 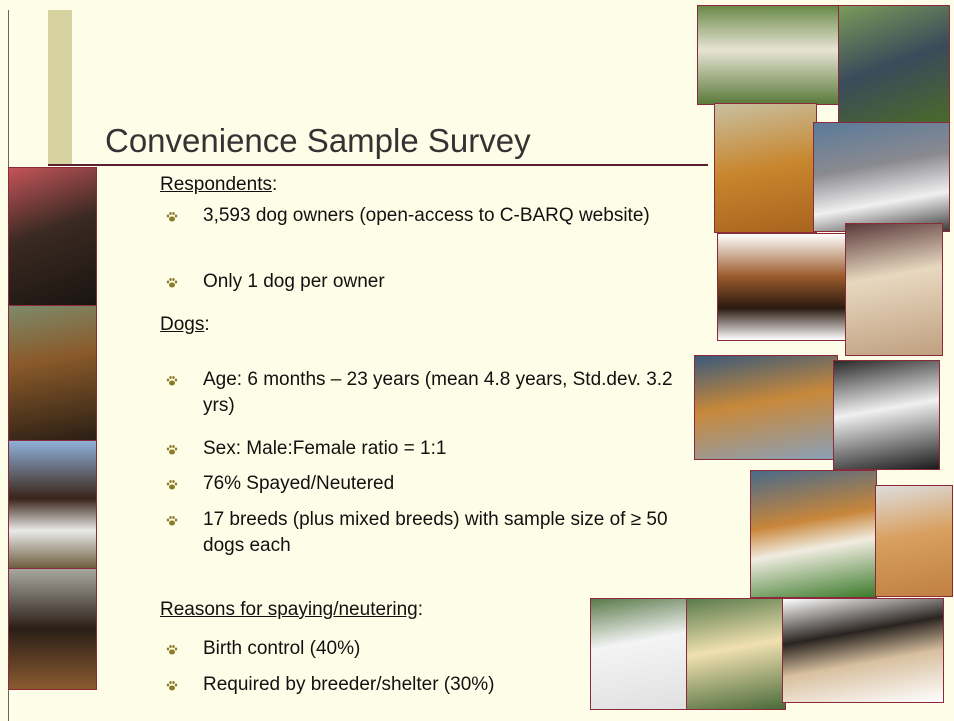 What do you see at coordinates (349, 684) in the screenshot?
I see `bullet-item: Required by breeder/shelter (30%)` at bounding box center [349, 684].